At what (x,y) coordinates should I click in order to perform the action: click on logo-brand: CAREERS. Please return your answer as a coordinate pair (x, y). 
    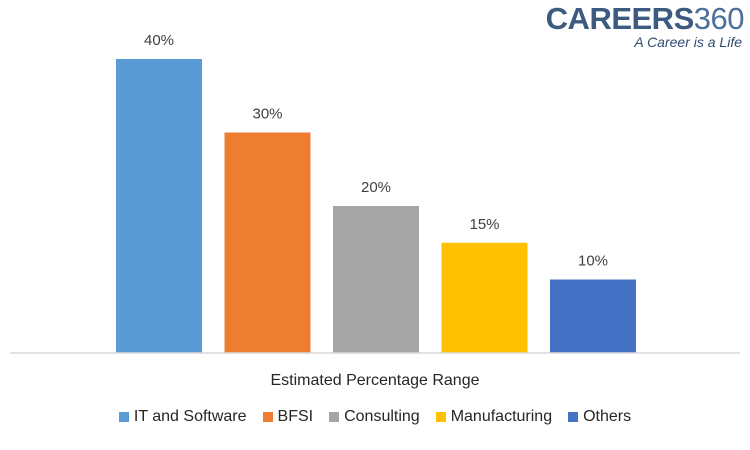
    Looking at the image, I should click on (620, 18).